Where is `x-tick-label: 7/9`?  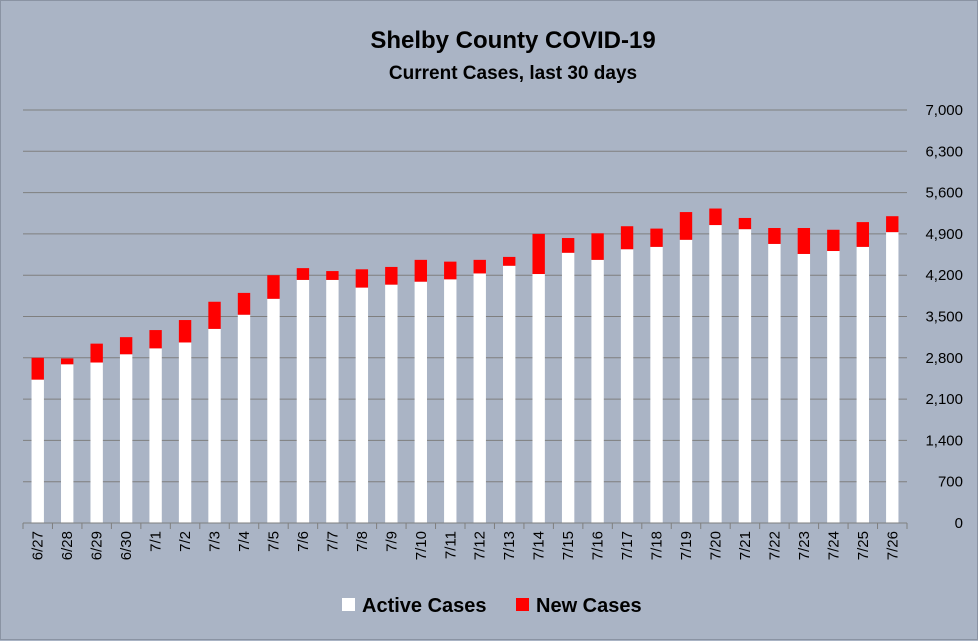
x-tick-label: 7/9 is located at coordinates (391, 541).